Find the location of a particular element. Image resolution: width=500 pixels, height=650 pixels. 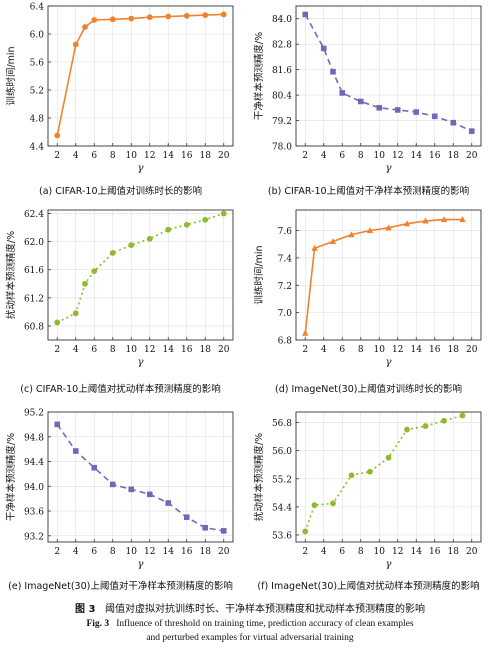

y-axis-label: 训练时间/min is located at coordinates (259, 274).